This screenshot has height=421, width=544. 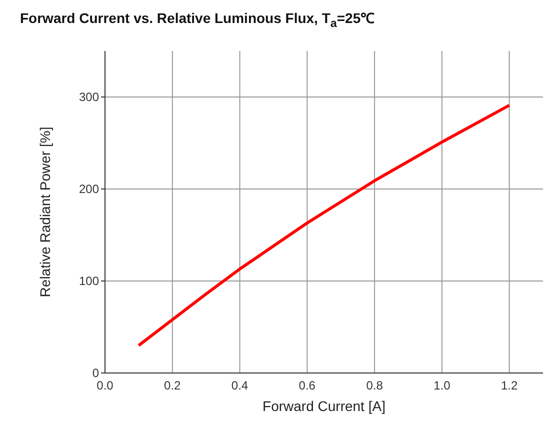 What do you see at coordinates (105, 385) in the screenshot?
I see `x-tick-label: 0.0` at bounding box center [105, 385].